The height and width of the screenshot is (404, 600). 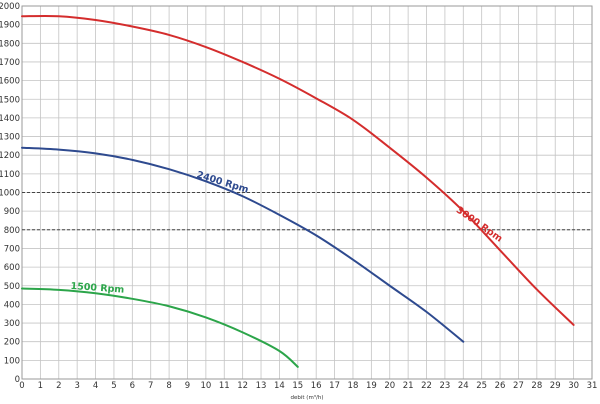 I want to click on x-tick-label: 28, so click(x=536, y=386).